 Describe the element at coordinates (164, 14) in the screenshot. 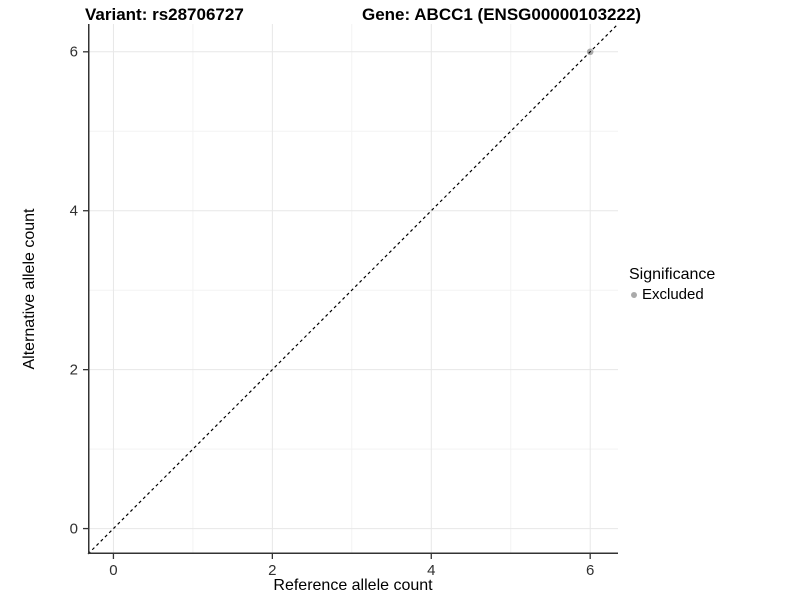

I see `plot-title-variant: Variant: rs28706727` at that location.